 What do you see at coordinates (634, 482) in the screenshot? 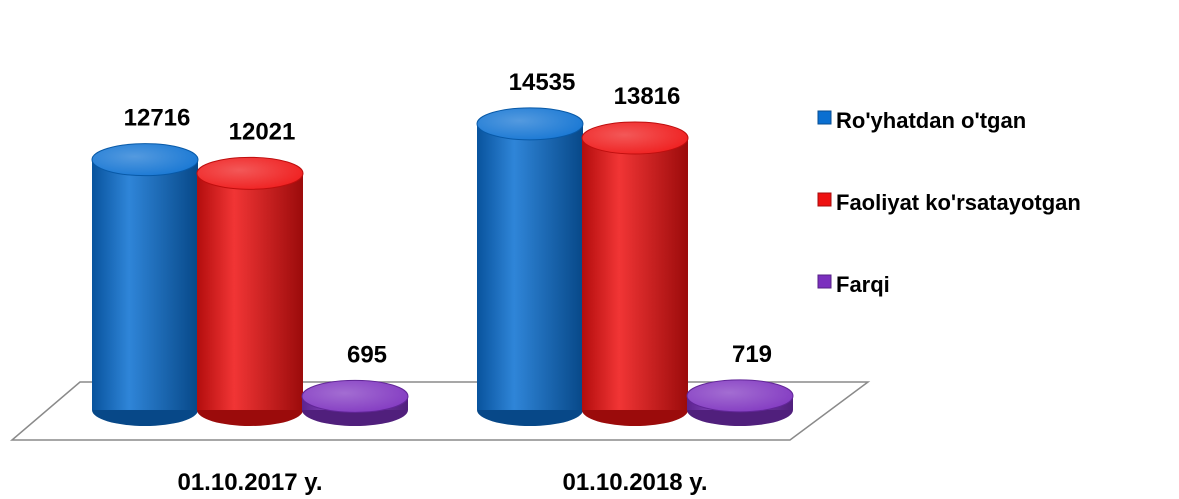
I see `category-label: 01.10.2018 y.` at bounding box center [634, 482].